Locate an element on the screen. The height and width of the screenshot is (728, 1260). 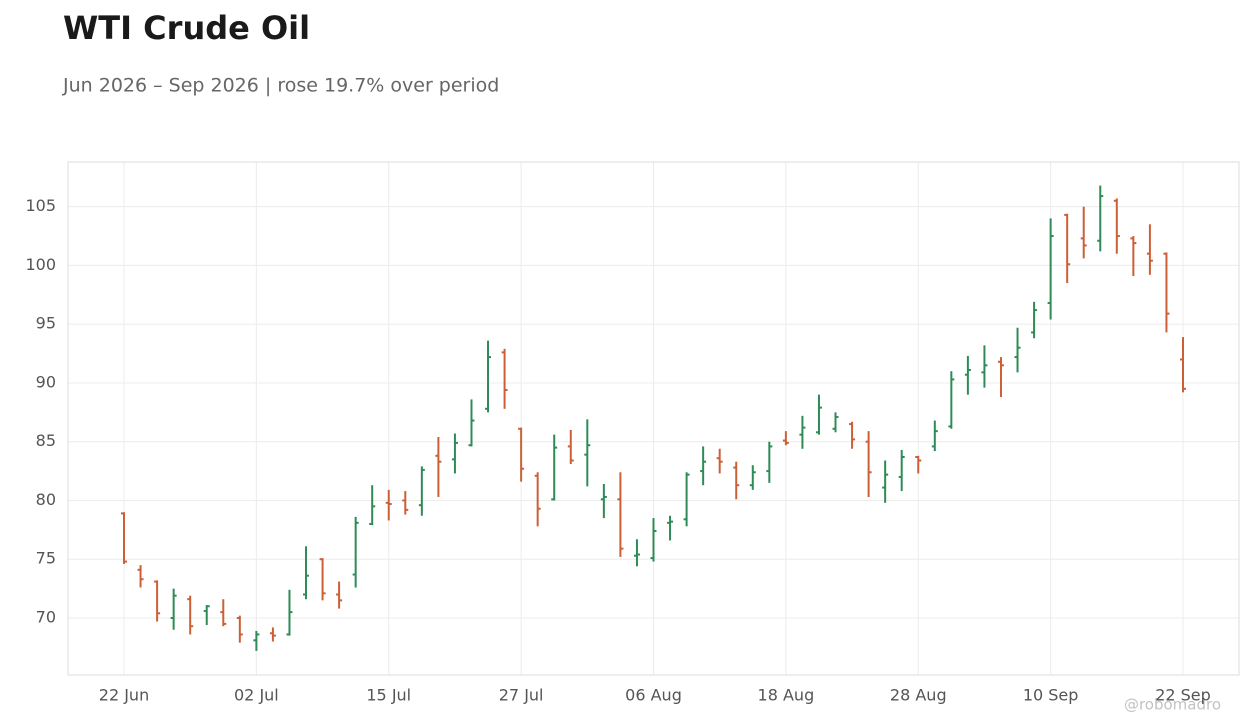
x-tick-label: 18 Aug is located at coordinates (786, 695).